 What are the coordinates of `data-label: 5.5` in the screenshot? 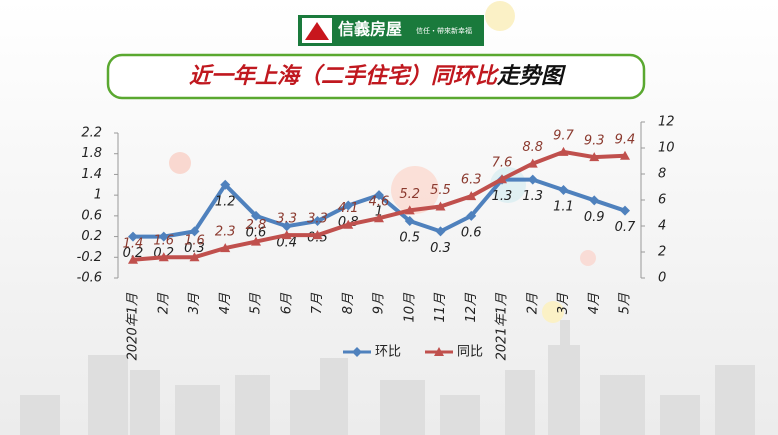 It's located at (440, 190).